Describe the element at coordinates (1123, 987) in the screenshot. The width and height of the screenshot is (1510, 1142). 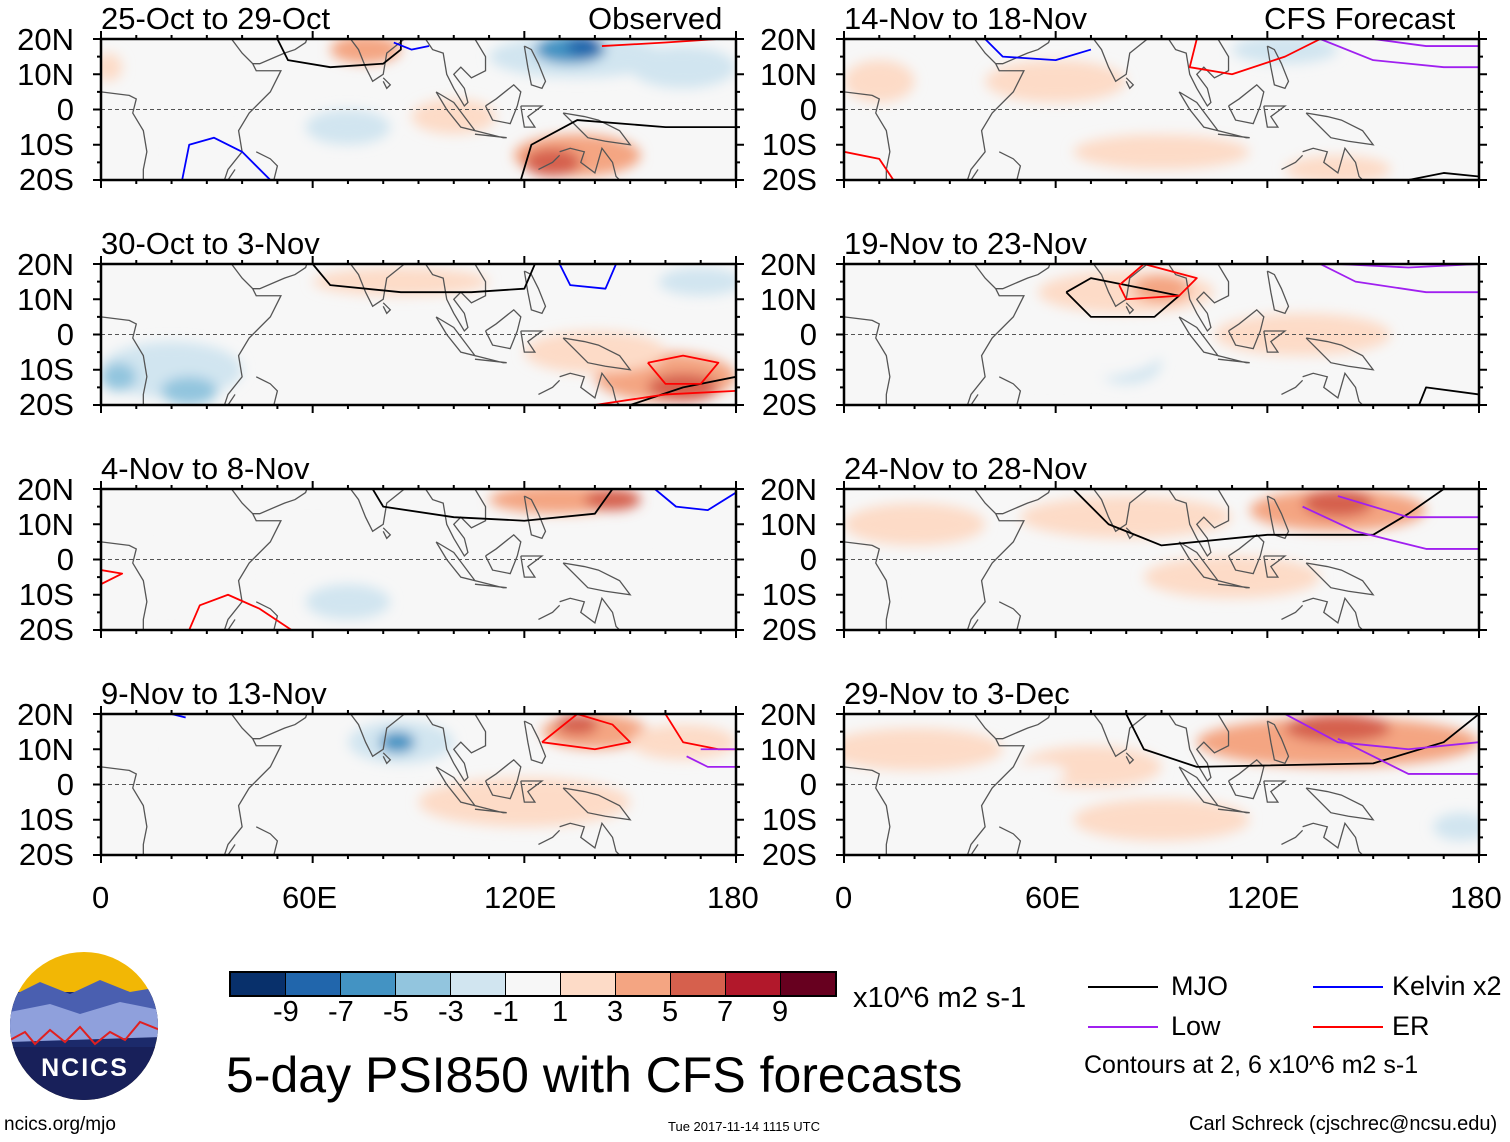
I see `legend-line-mjo` at that location.